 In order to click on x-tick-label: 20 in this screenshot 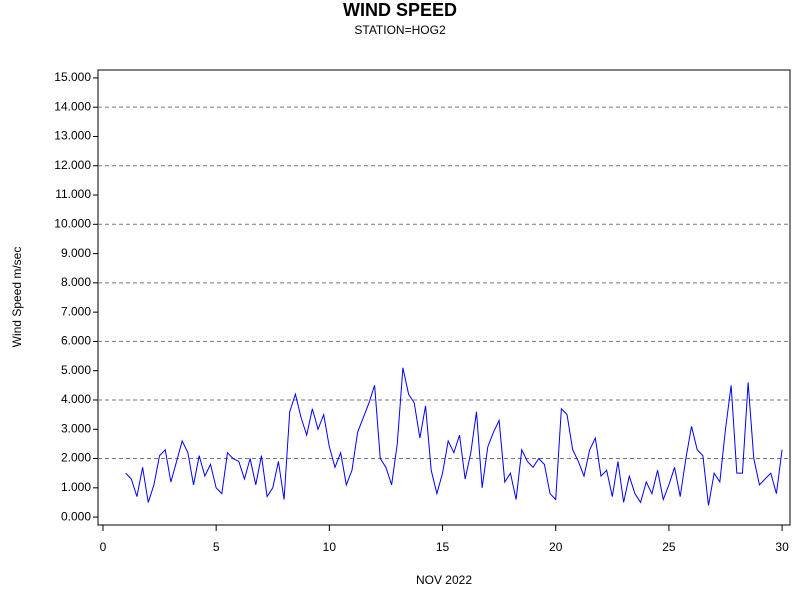, I will do `click(556, 547)`.